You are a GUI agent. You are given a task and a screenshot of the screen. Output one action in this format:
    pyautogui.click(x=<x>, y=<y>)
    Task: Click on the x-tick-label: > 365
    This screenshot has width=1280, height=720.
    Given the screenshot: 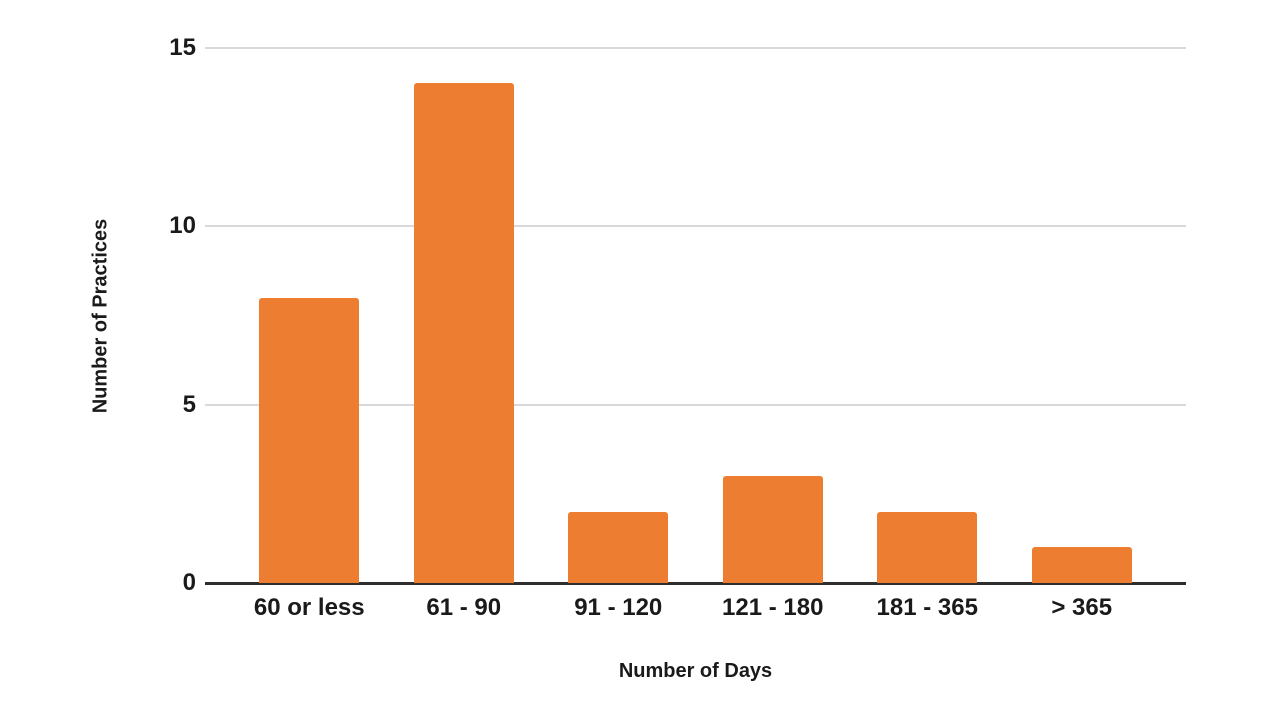 What is the action you would take?
    pyautogui.click(x=1082, y=607)
    